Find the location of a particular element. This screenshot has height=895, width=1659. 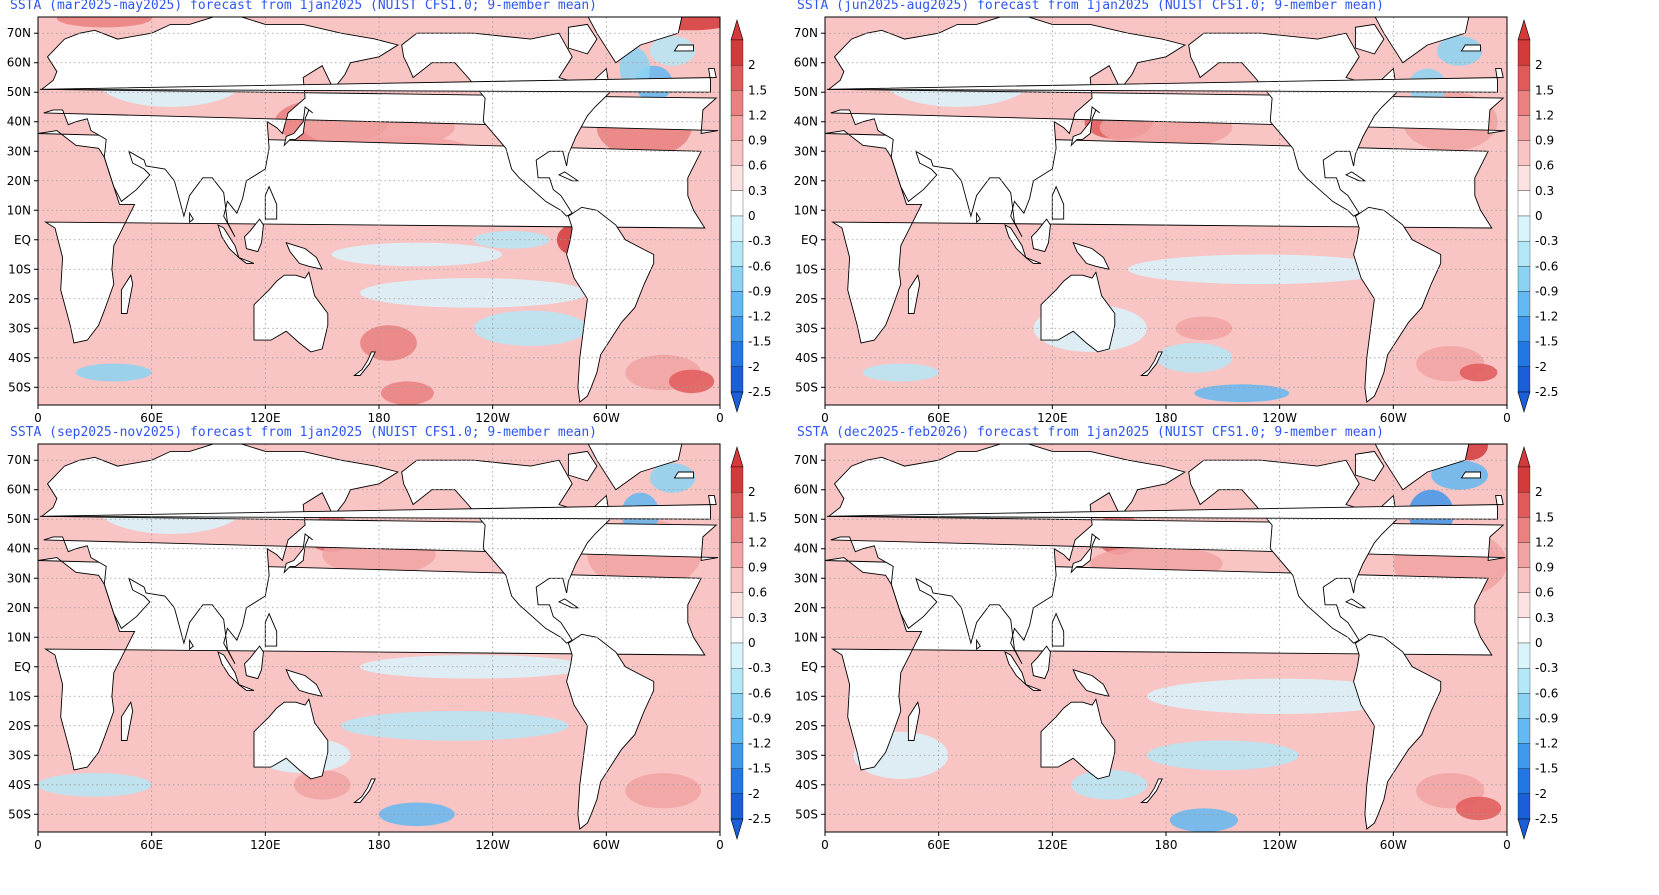

land-madagascar is located at coordinates (914, 721).